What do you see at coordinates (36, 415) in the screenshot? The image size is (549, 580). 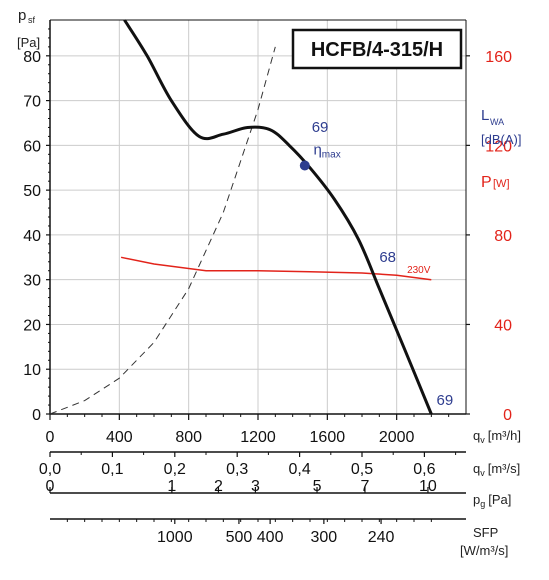 I see `y-left-tick-label: 0` at bounding box center [36, 415].